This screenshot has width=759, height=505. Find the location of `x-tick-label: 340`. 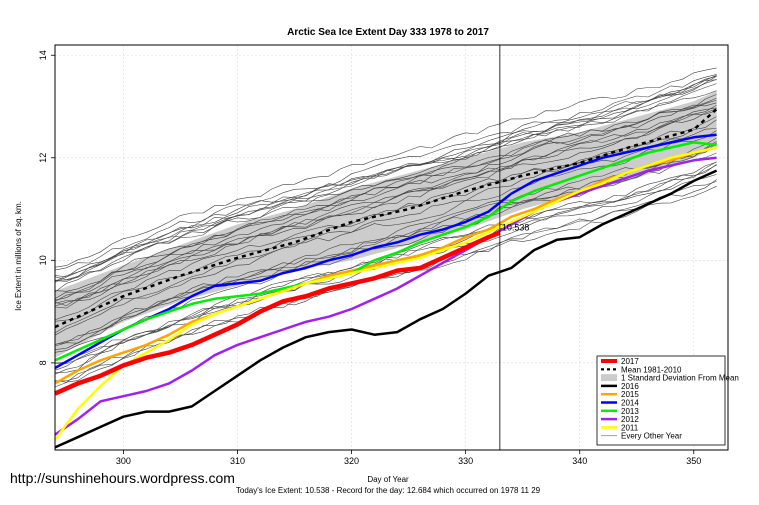

x-tick-label: 340 is located at coordinates (579, 461).